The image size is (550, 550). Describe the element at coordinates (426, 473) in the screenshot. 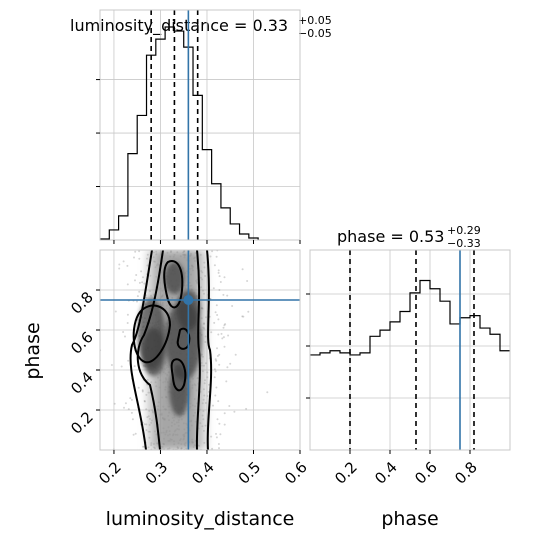

I see `phase-x-tick-label-2: 0.6` at that location.